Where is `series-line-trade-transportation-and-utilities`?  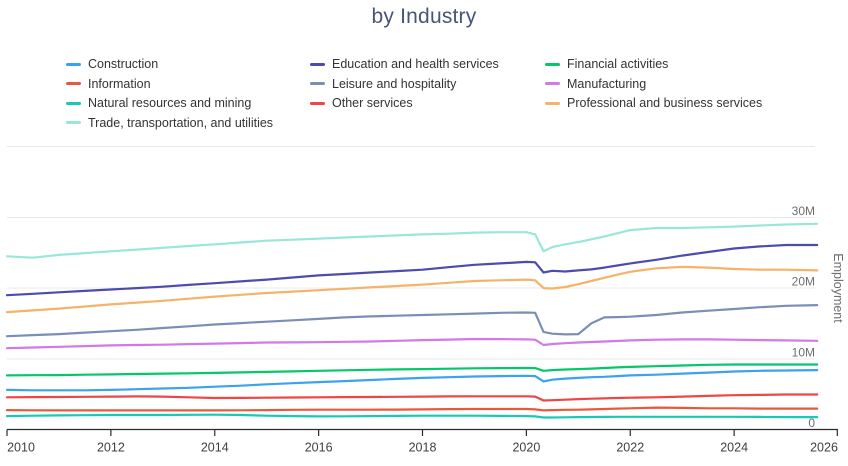 series-line-trade-transportation-and-utilities is located at coordinates (412, 240).